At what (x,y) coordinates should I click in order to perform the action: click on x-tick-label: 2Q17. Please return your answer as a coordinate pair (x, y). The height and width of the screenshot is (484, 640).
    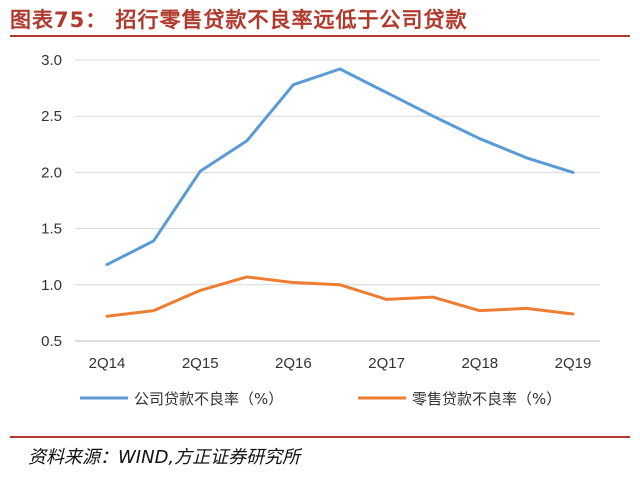
    Looking at the image, I should click on (386, 363).